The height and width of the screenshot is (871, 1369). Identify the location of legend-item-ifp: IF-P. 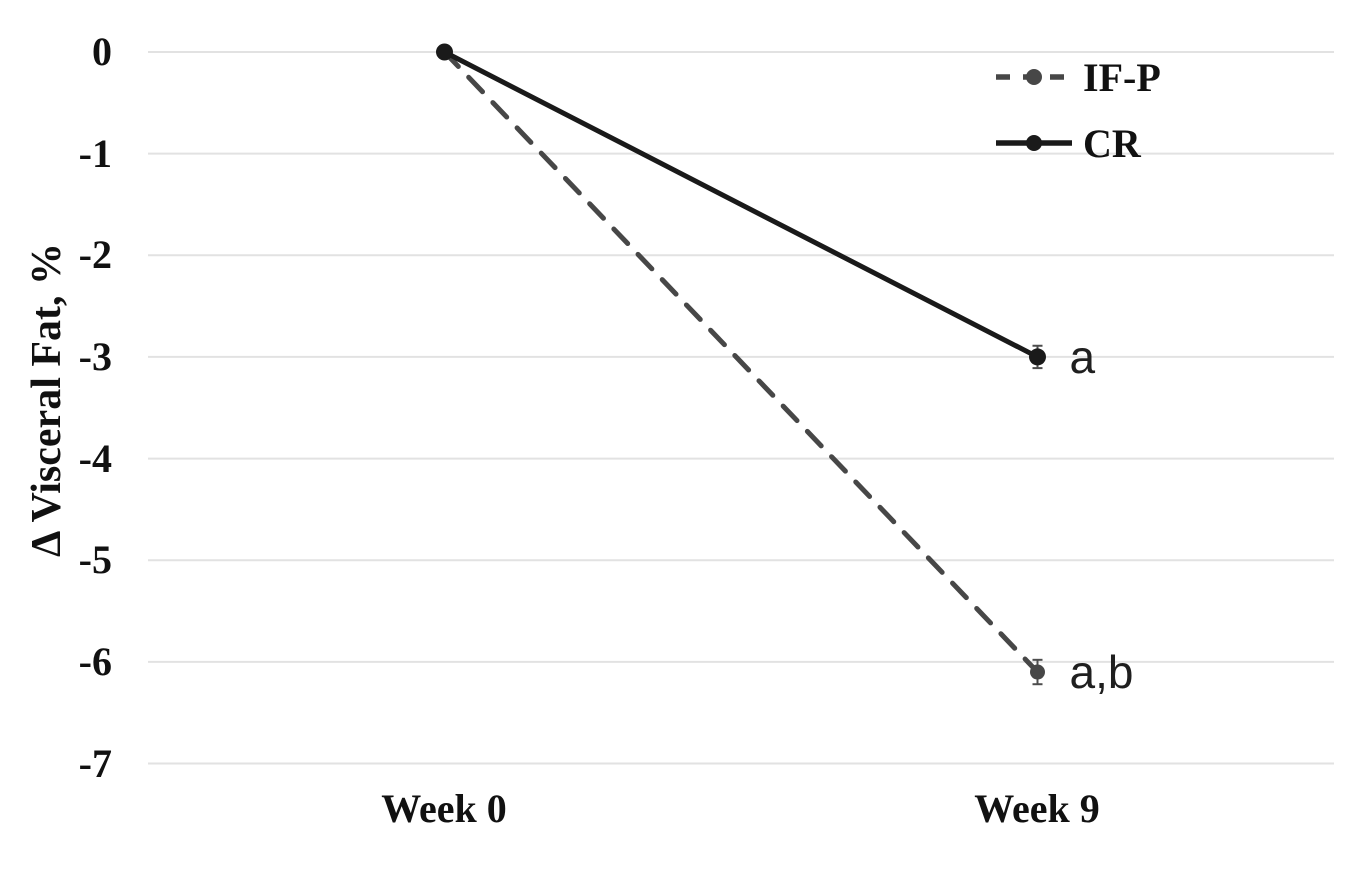
(1077, 77).